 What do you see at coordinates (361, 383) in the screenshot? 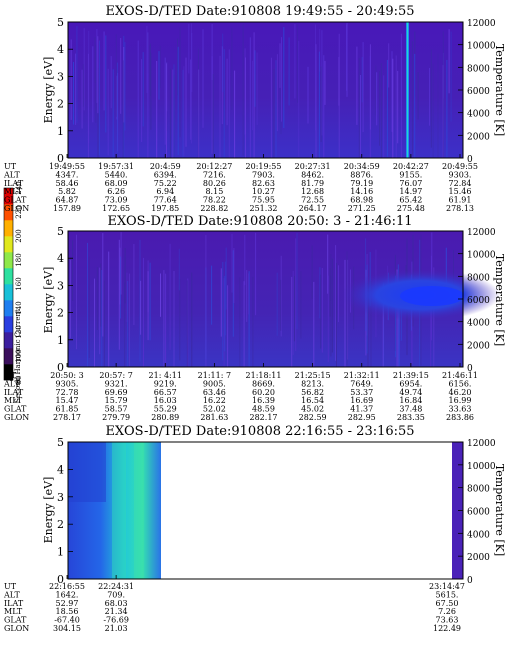
I see `orbit-cell: 7649.` at bounding box center [361, 383].